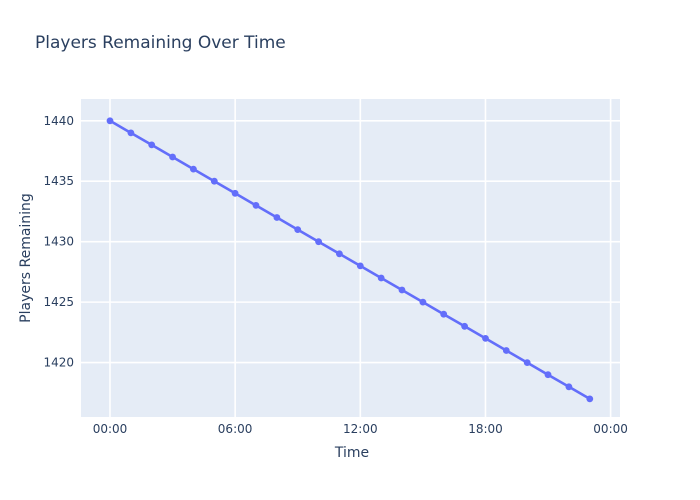  I want to click on x-tick-label: 18:00, so click(485, 429).